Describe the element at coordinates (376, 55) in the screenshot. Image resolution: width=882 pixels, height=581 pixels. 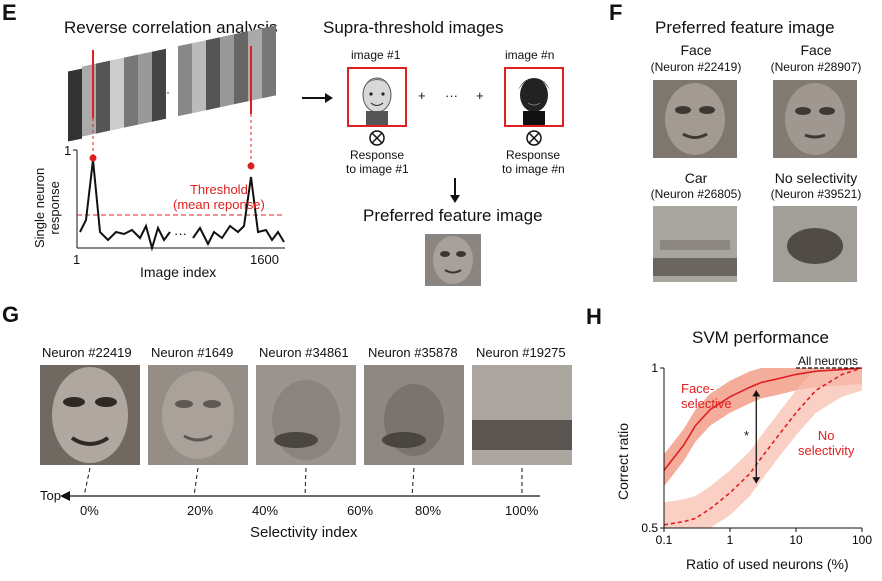
I see `image1-label: image #1` at that location.